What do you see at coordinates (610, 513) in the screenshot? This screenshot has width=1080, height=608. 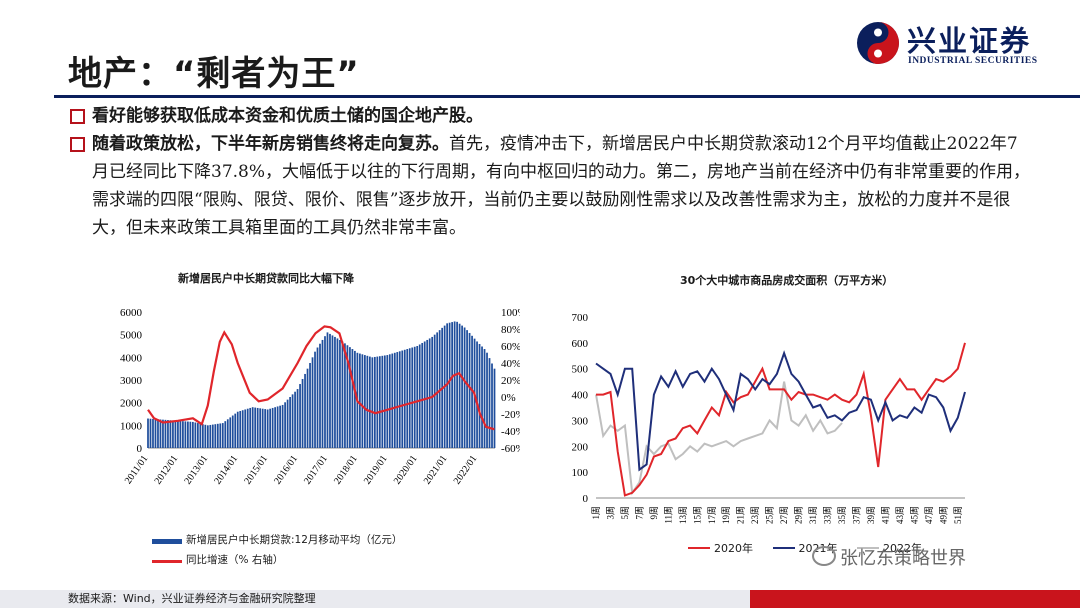 I see `x-tick-label: 3周` at bounding box center [610, 513].